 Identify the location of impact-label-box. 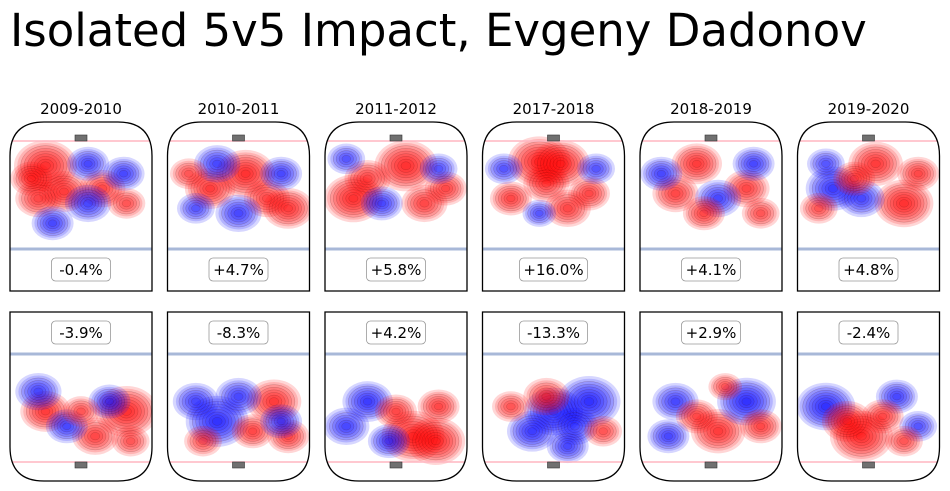
(868, 269).